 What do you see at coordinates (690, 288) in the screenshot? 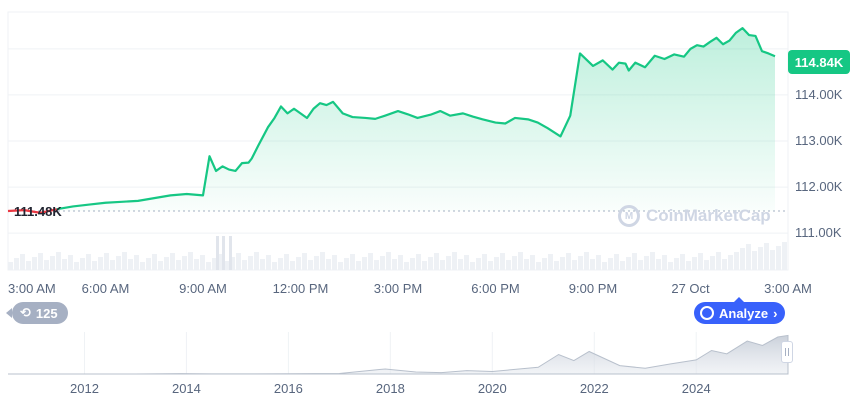
I see `x-tick-label: 27 Oct` at bounding box center [690, 288].